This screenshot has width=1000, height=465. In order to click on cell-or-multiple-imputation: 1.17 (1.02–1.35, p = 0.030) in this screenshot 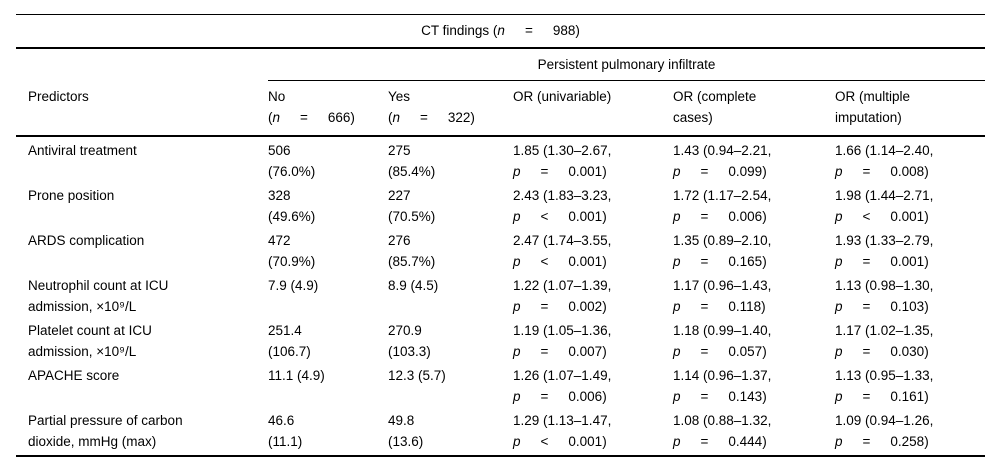, I will do `click(910, 339)`.